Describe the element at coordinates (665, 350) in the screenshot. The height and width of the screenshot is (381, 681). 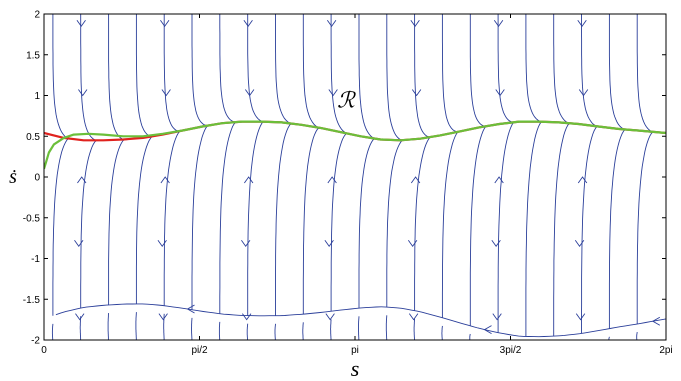
I see `x-tick-label: 2pi` at that location.